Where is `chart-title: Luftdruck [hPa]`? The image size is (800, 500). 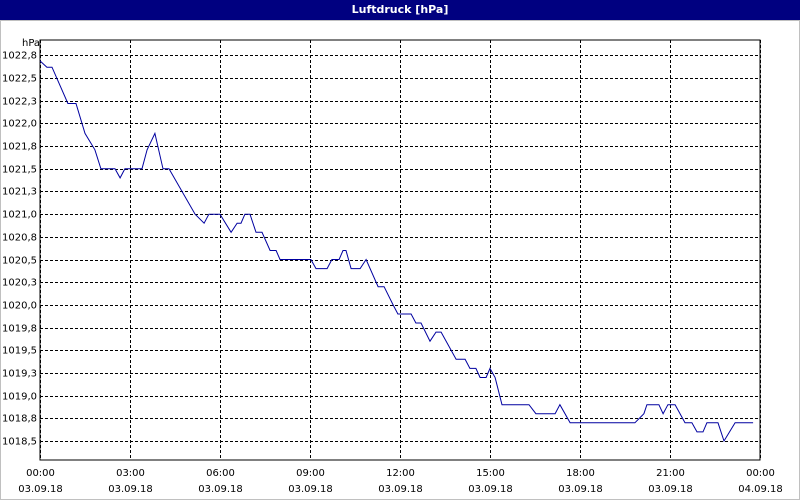
chart-title: Luftdruck [hPa] is located at coordinates (400, 9).